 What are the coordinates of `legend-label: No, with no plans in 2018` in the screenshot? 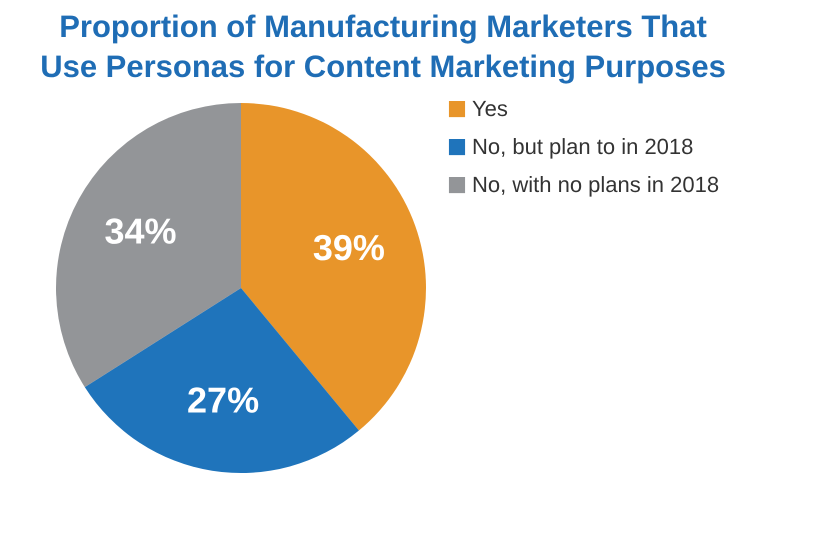 It's located at (596, 184).